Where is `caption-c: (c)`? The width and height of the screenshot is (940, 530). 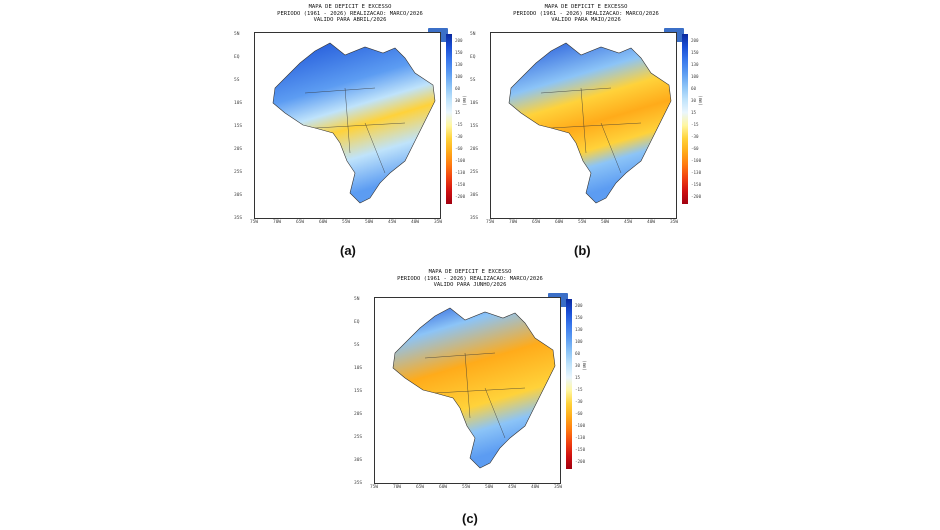 caption-c: (c) is located at coordinates (470, 518).